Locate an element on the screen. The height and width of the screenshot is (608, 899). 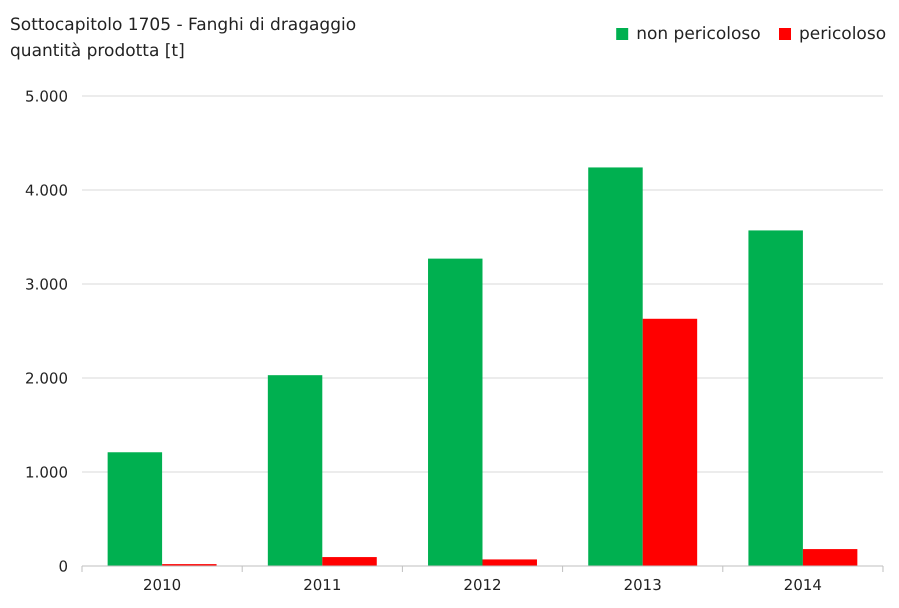
x-tick-label: 2014 is located at coordinates (803, 585).